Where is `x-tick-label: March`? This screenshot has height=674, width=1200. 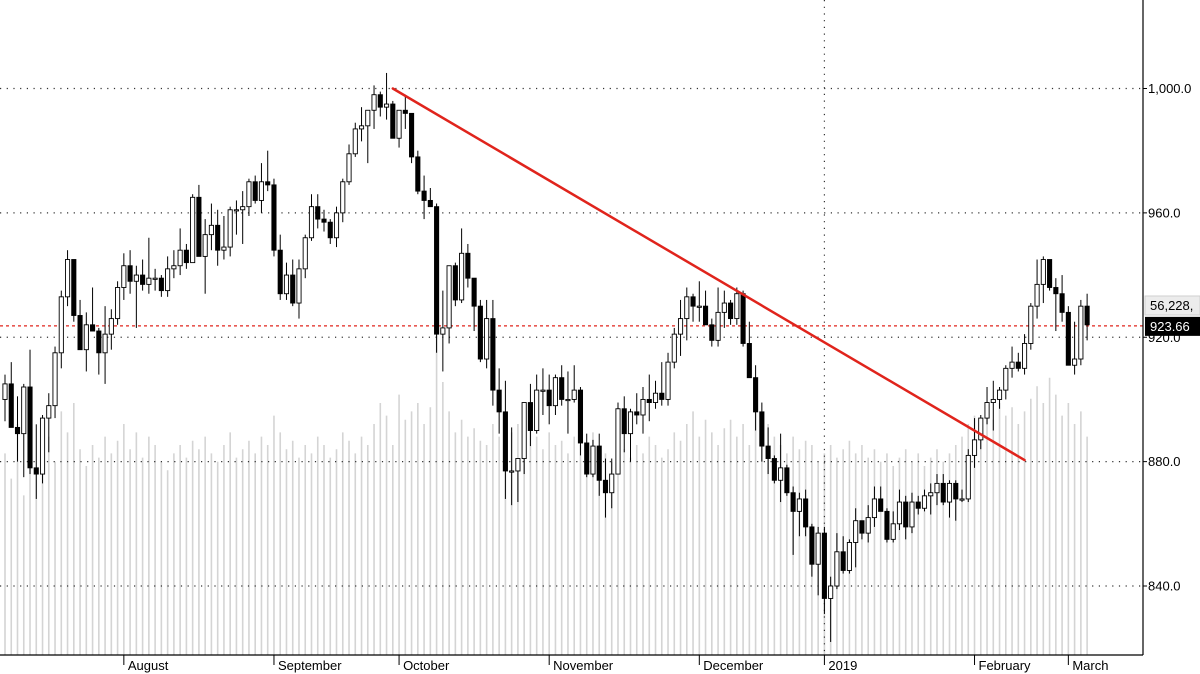
x-tick-label: March is located at coordinates (1090, 665).